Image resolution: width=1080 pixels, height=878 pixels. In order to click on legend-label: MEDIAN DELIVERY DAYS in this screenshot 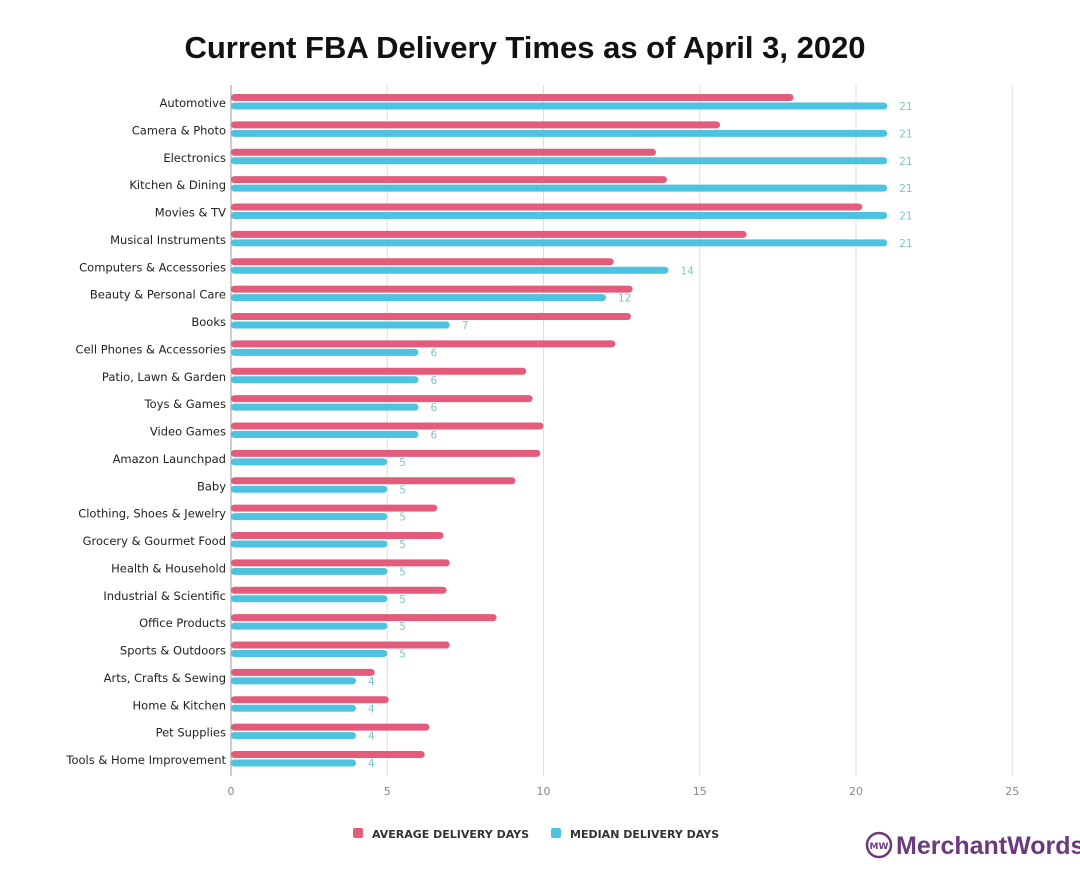, I will do `click(644, 834)`.